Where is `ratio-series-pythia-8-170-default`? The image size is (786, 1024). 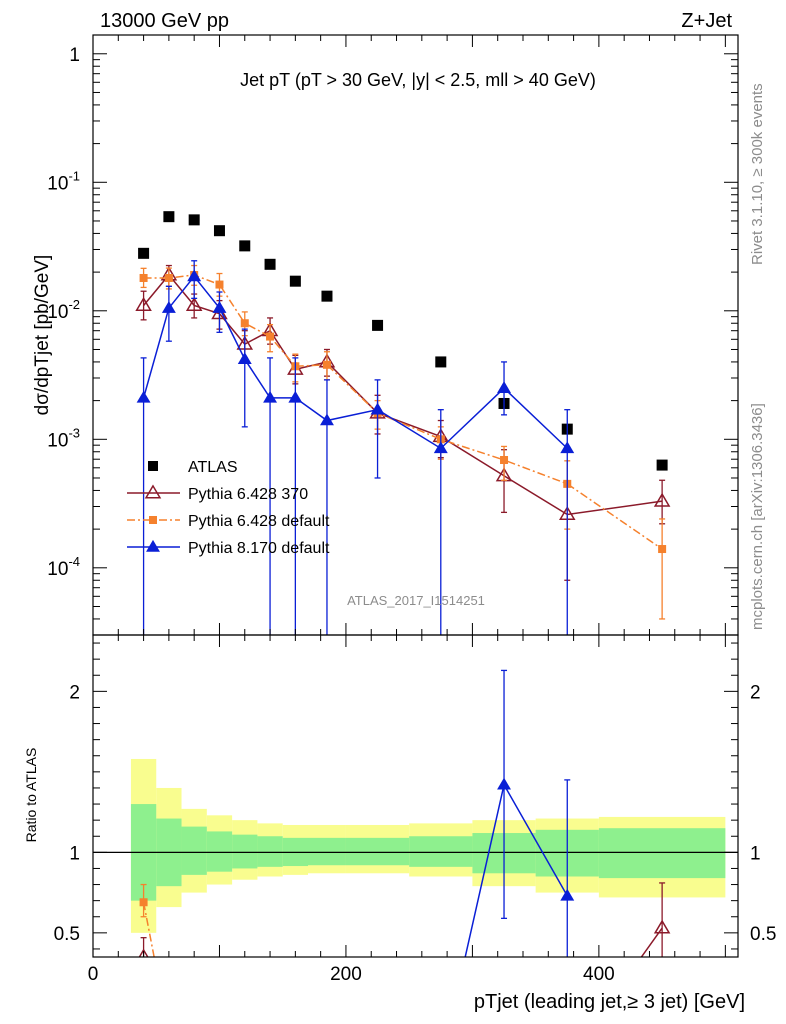 ratio-series-pythia-8-170-default is located at coordinates (519, 813).